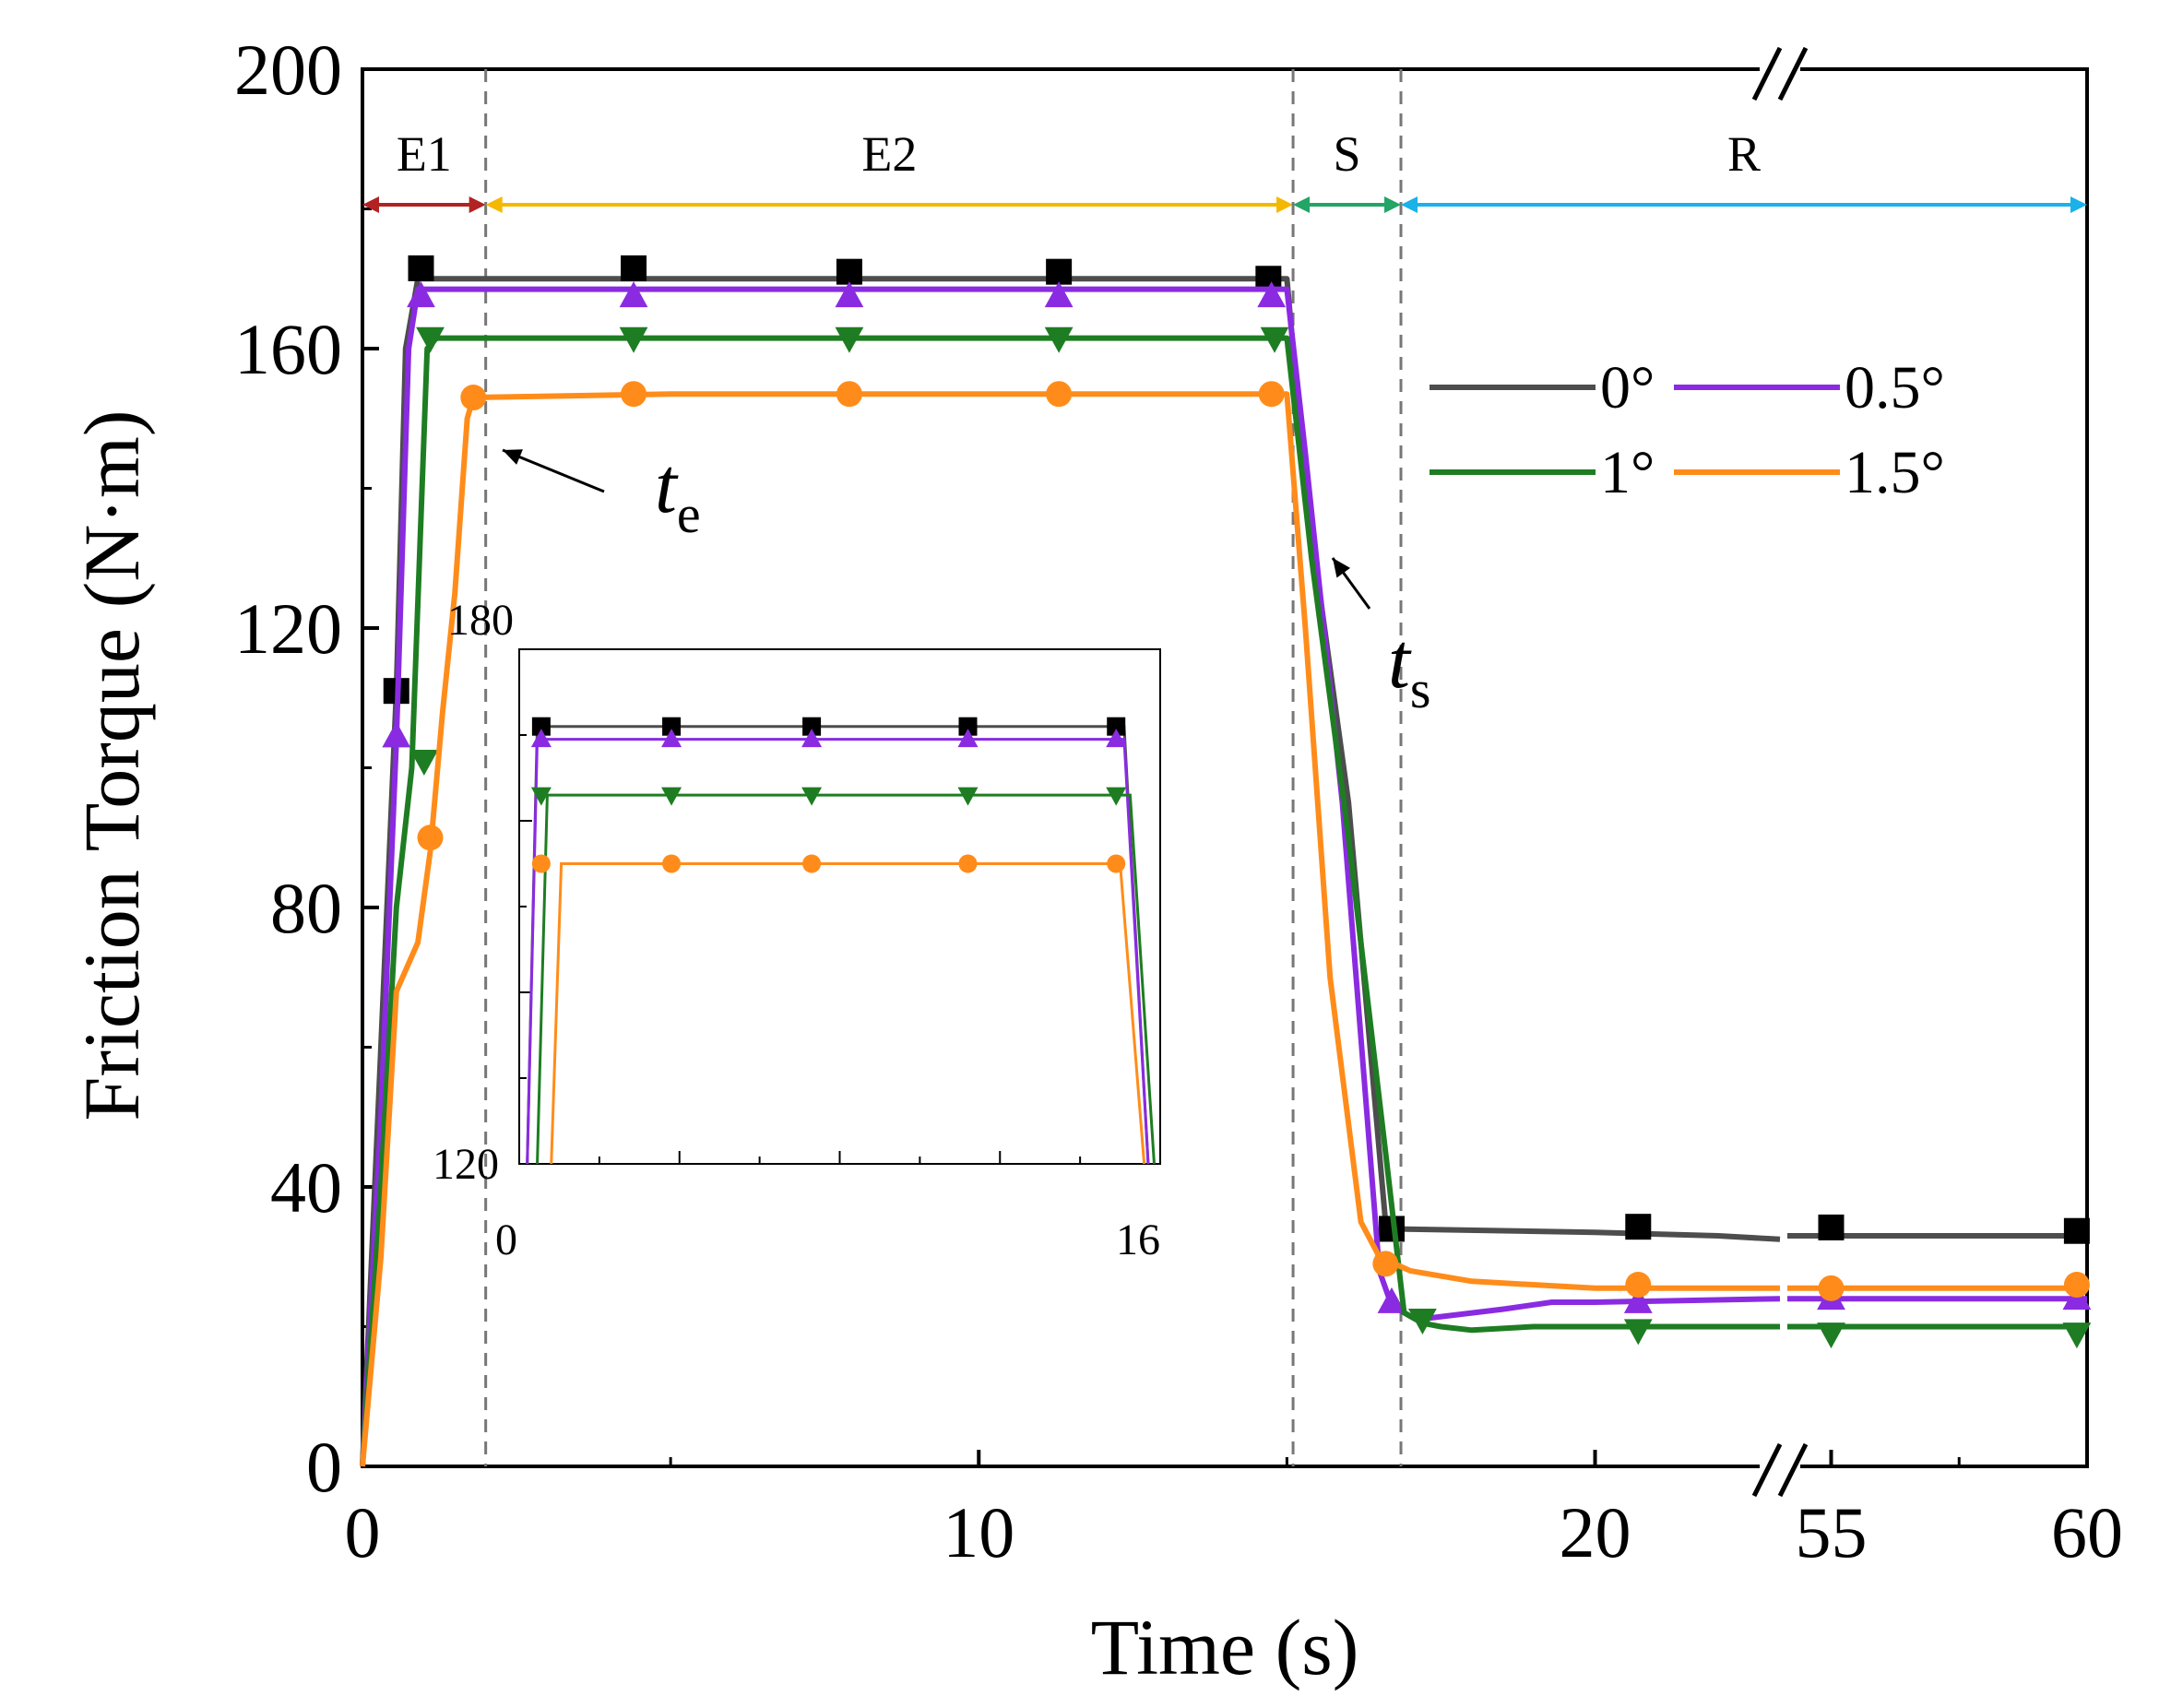 The image size is (2171, 1708). What do you see at coordinates (1895, 472) in the screenshot?
I see `legend-label: 1.5°` at bounding box center [1895, 472].